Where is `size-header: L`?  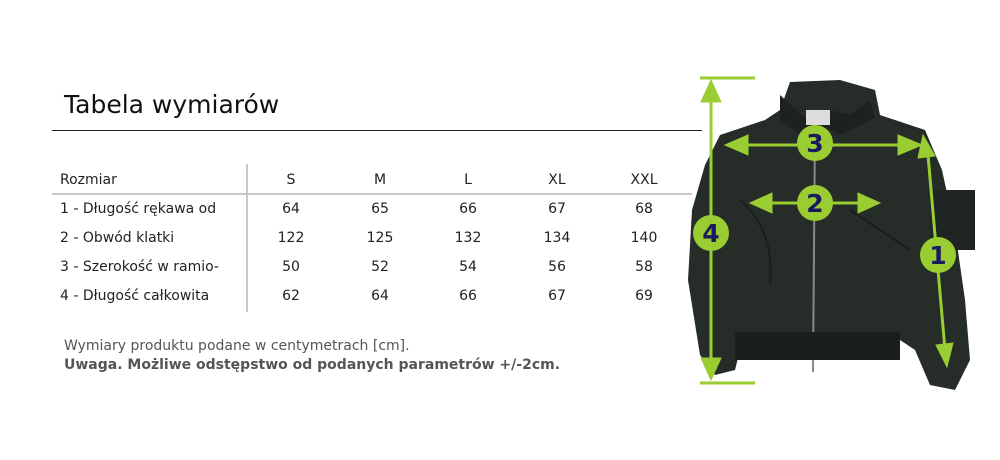 size-header: L is located at coordinates (468, 180).